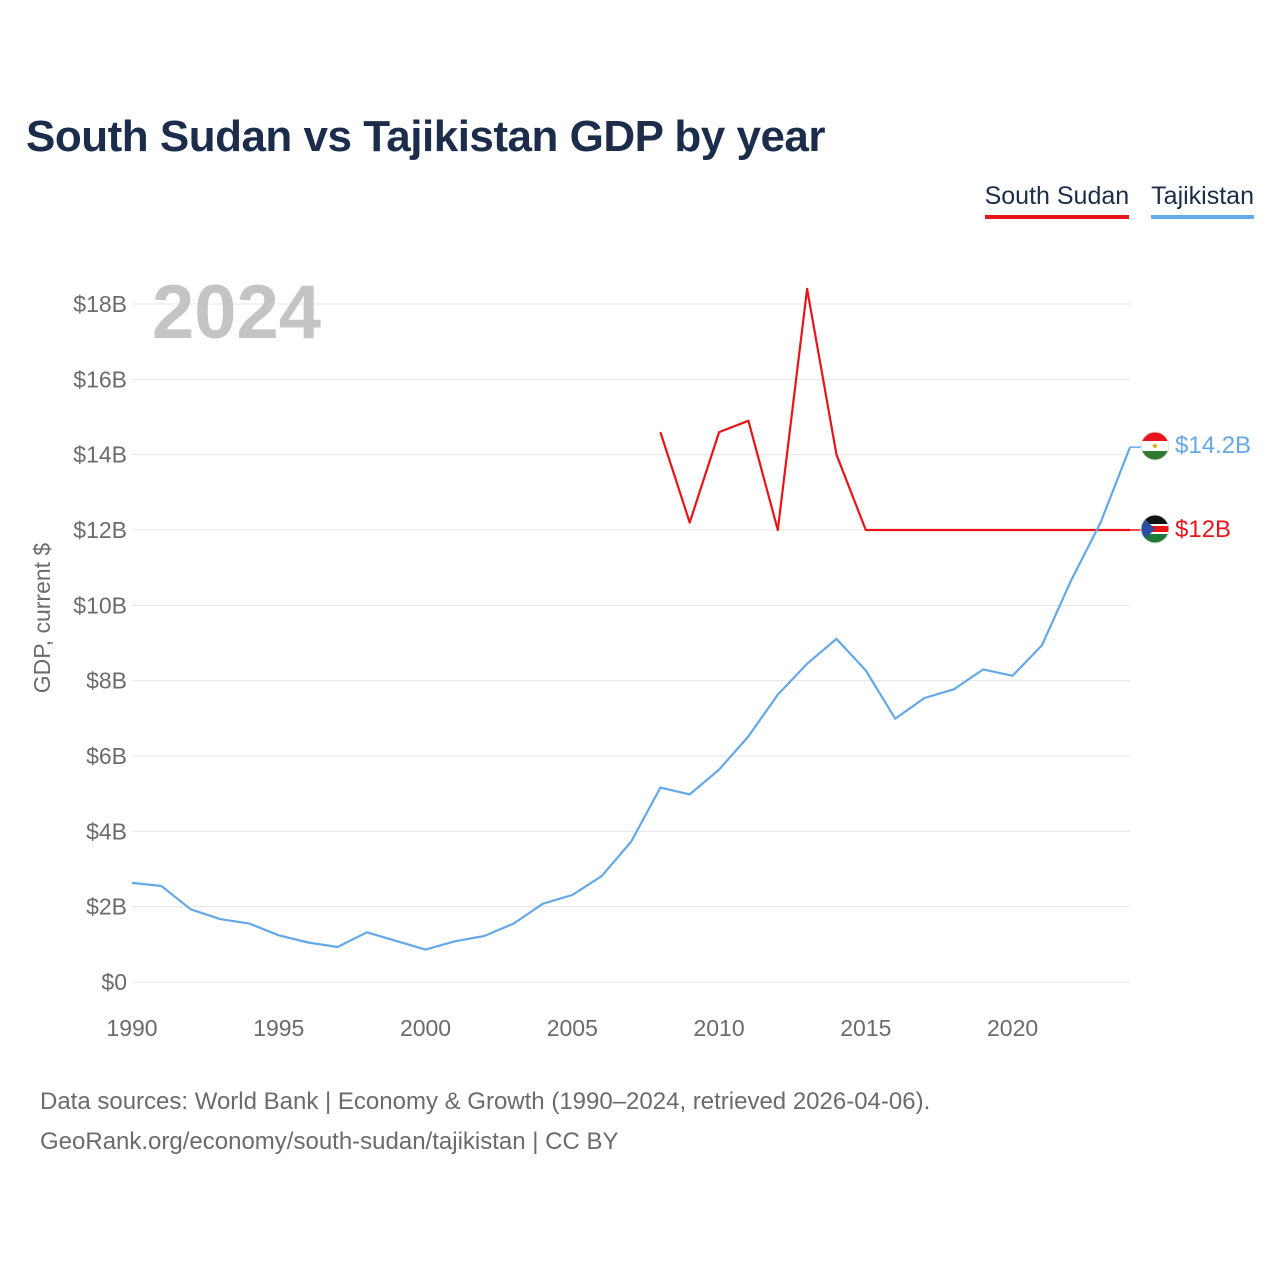 This screenshot has width=1280, height=1280. Describe the element at coordinates (718, 1028) in the screenshot. I see `x-tick-label: 2010` at that location.